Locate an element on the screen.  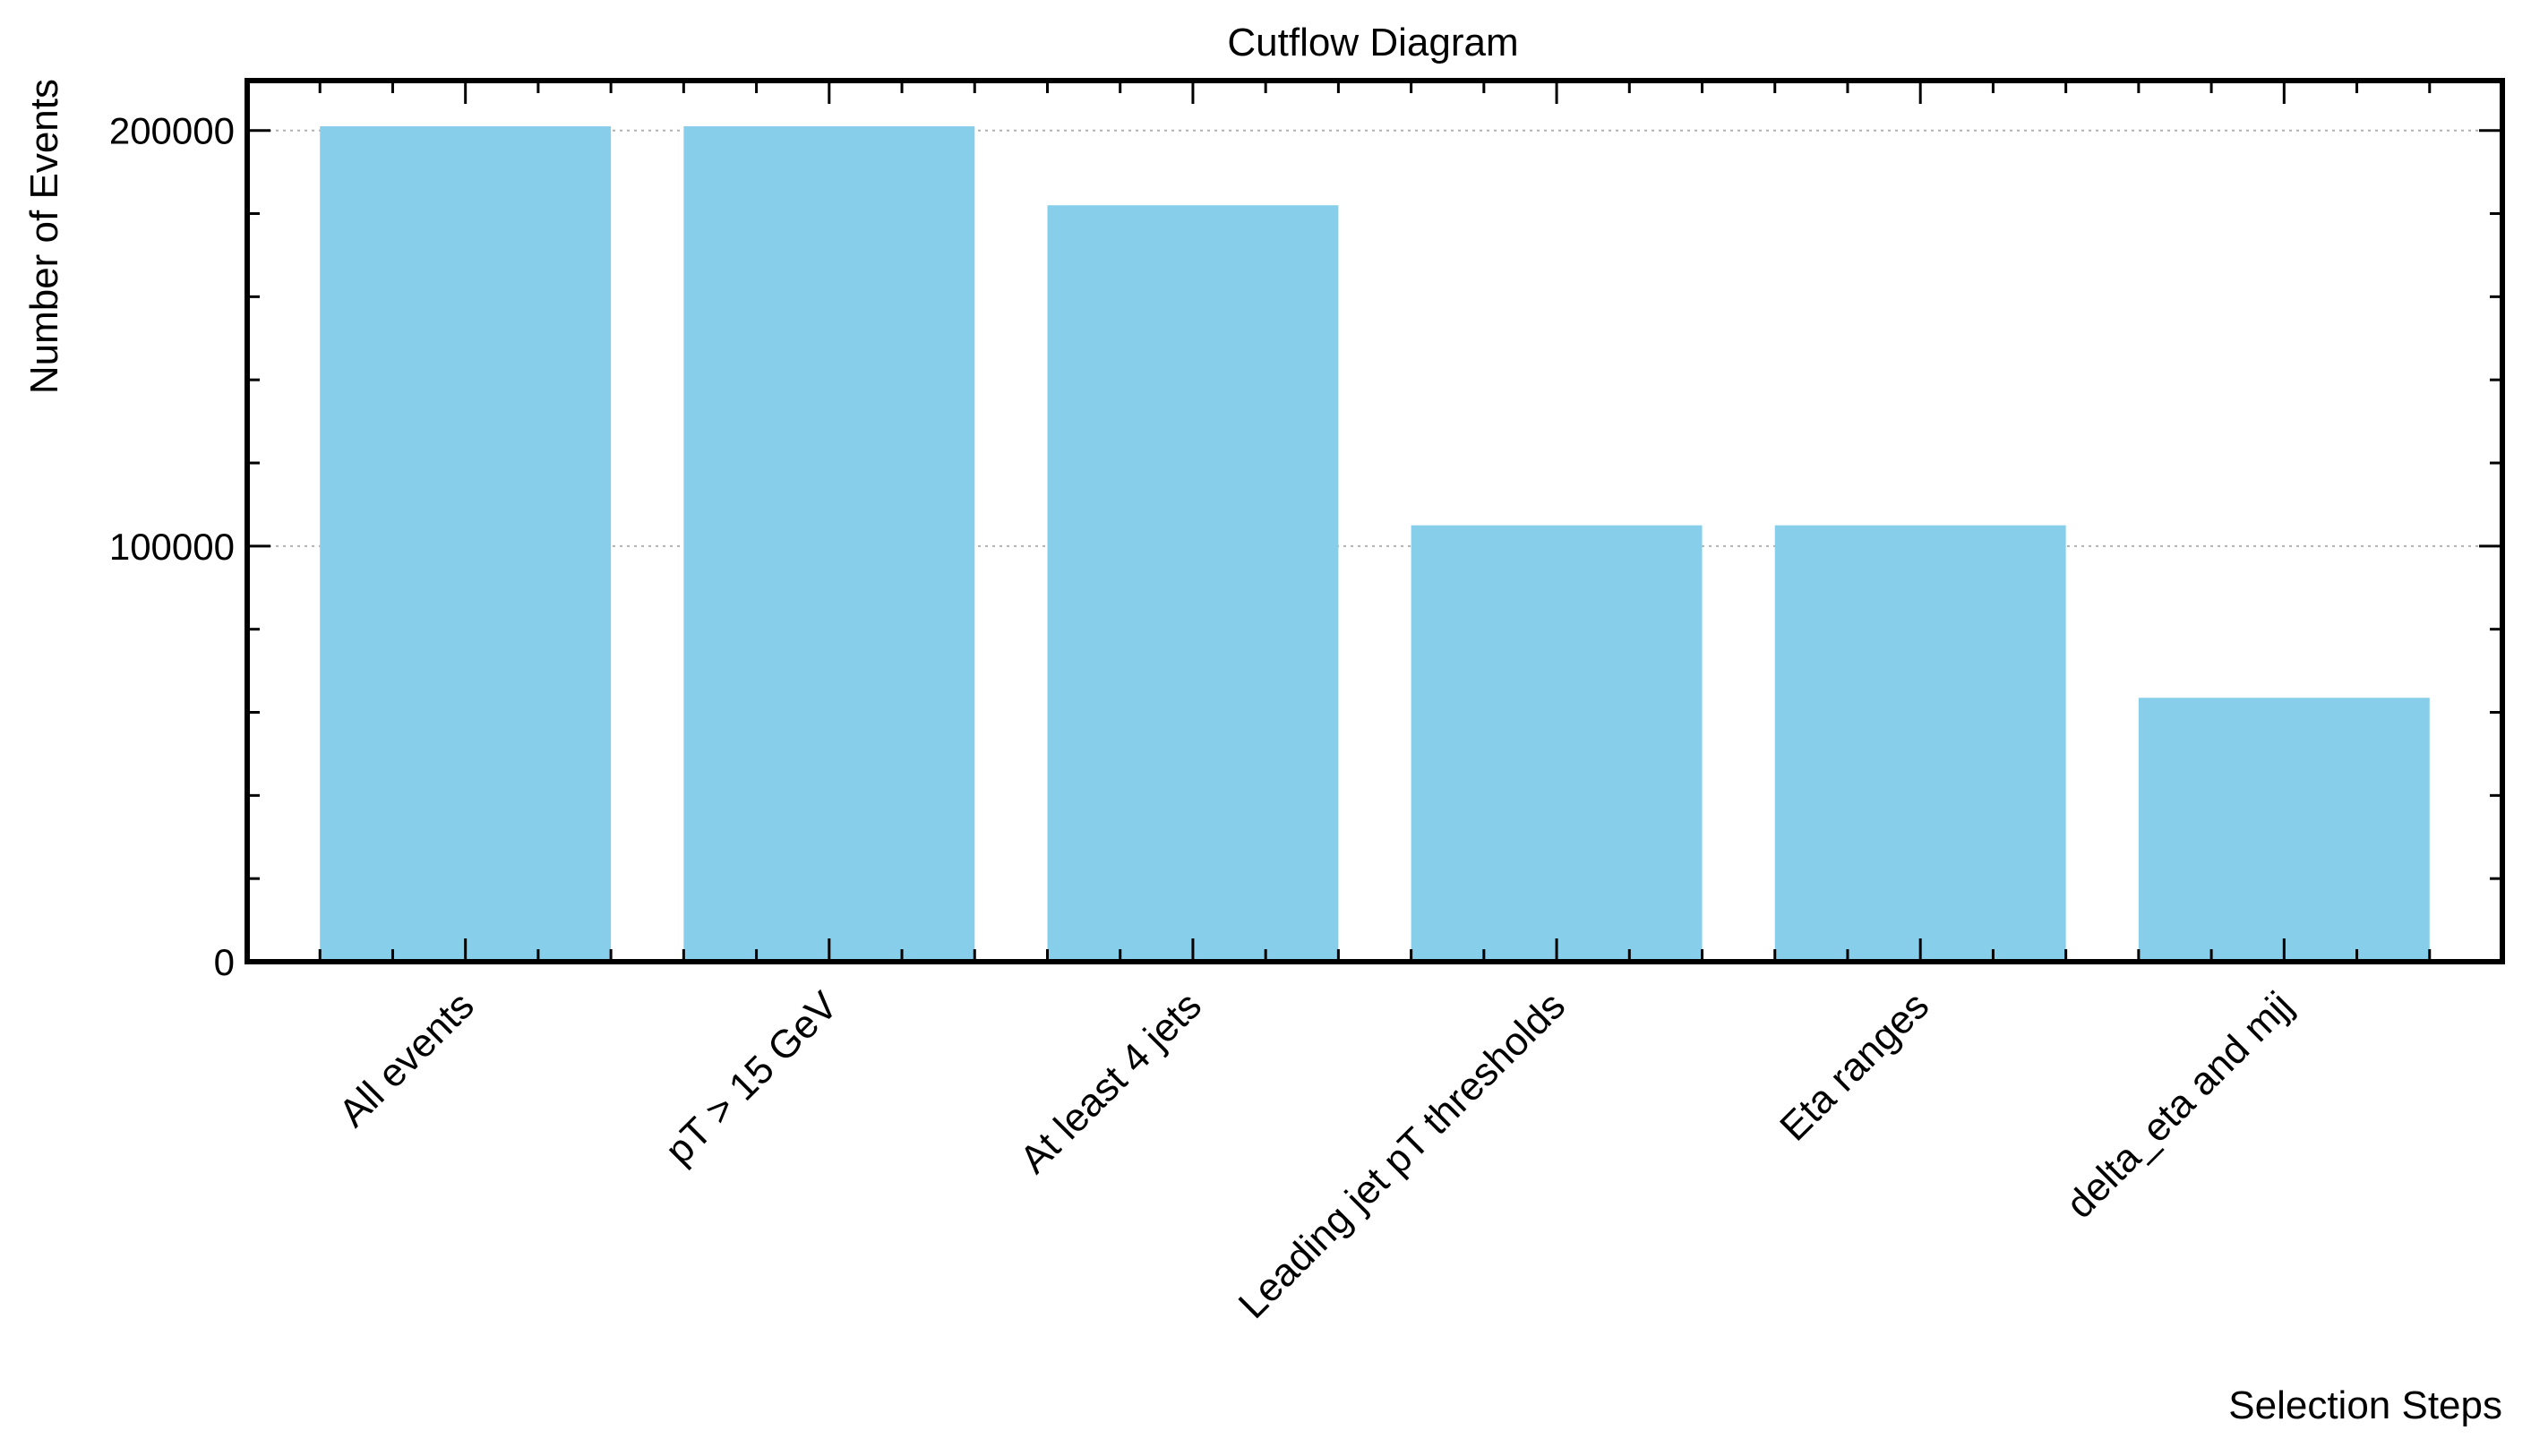
y-tick-label: 0 is located at coordinates (225, 962).